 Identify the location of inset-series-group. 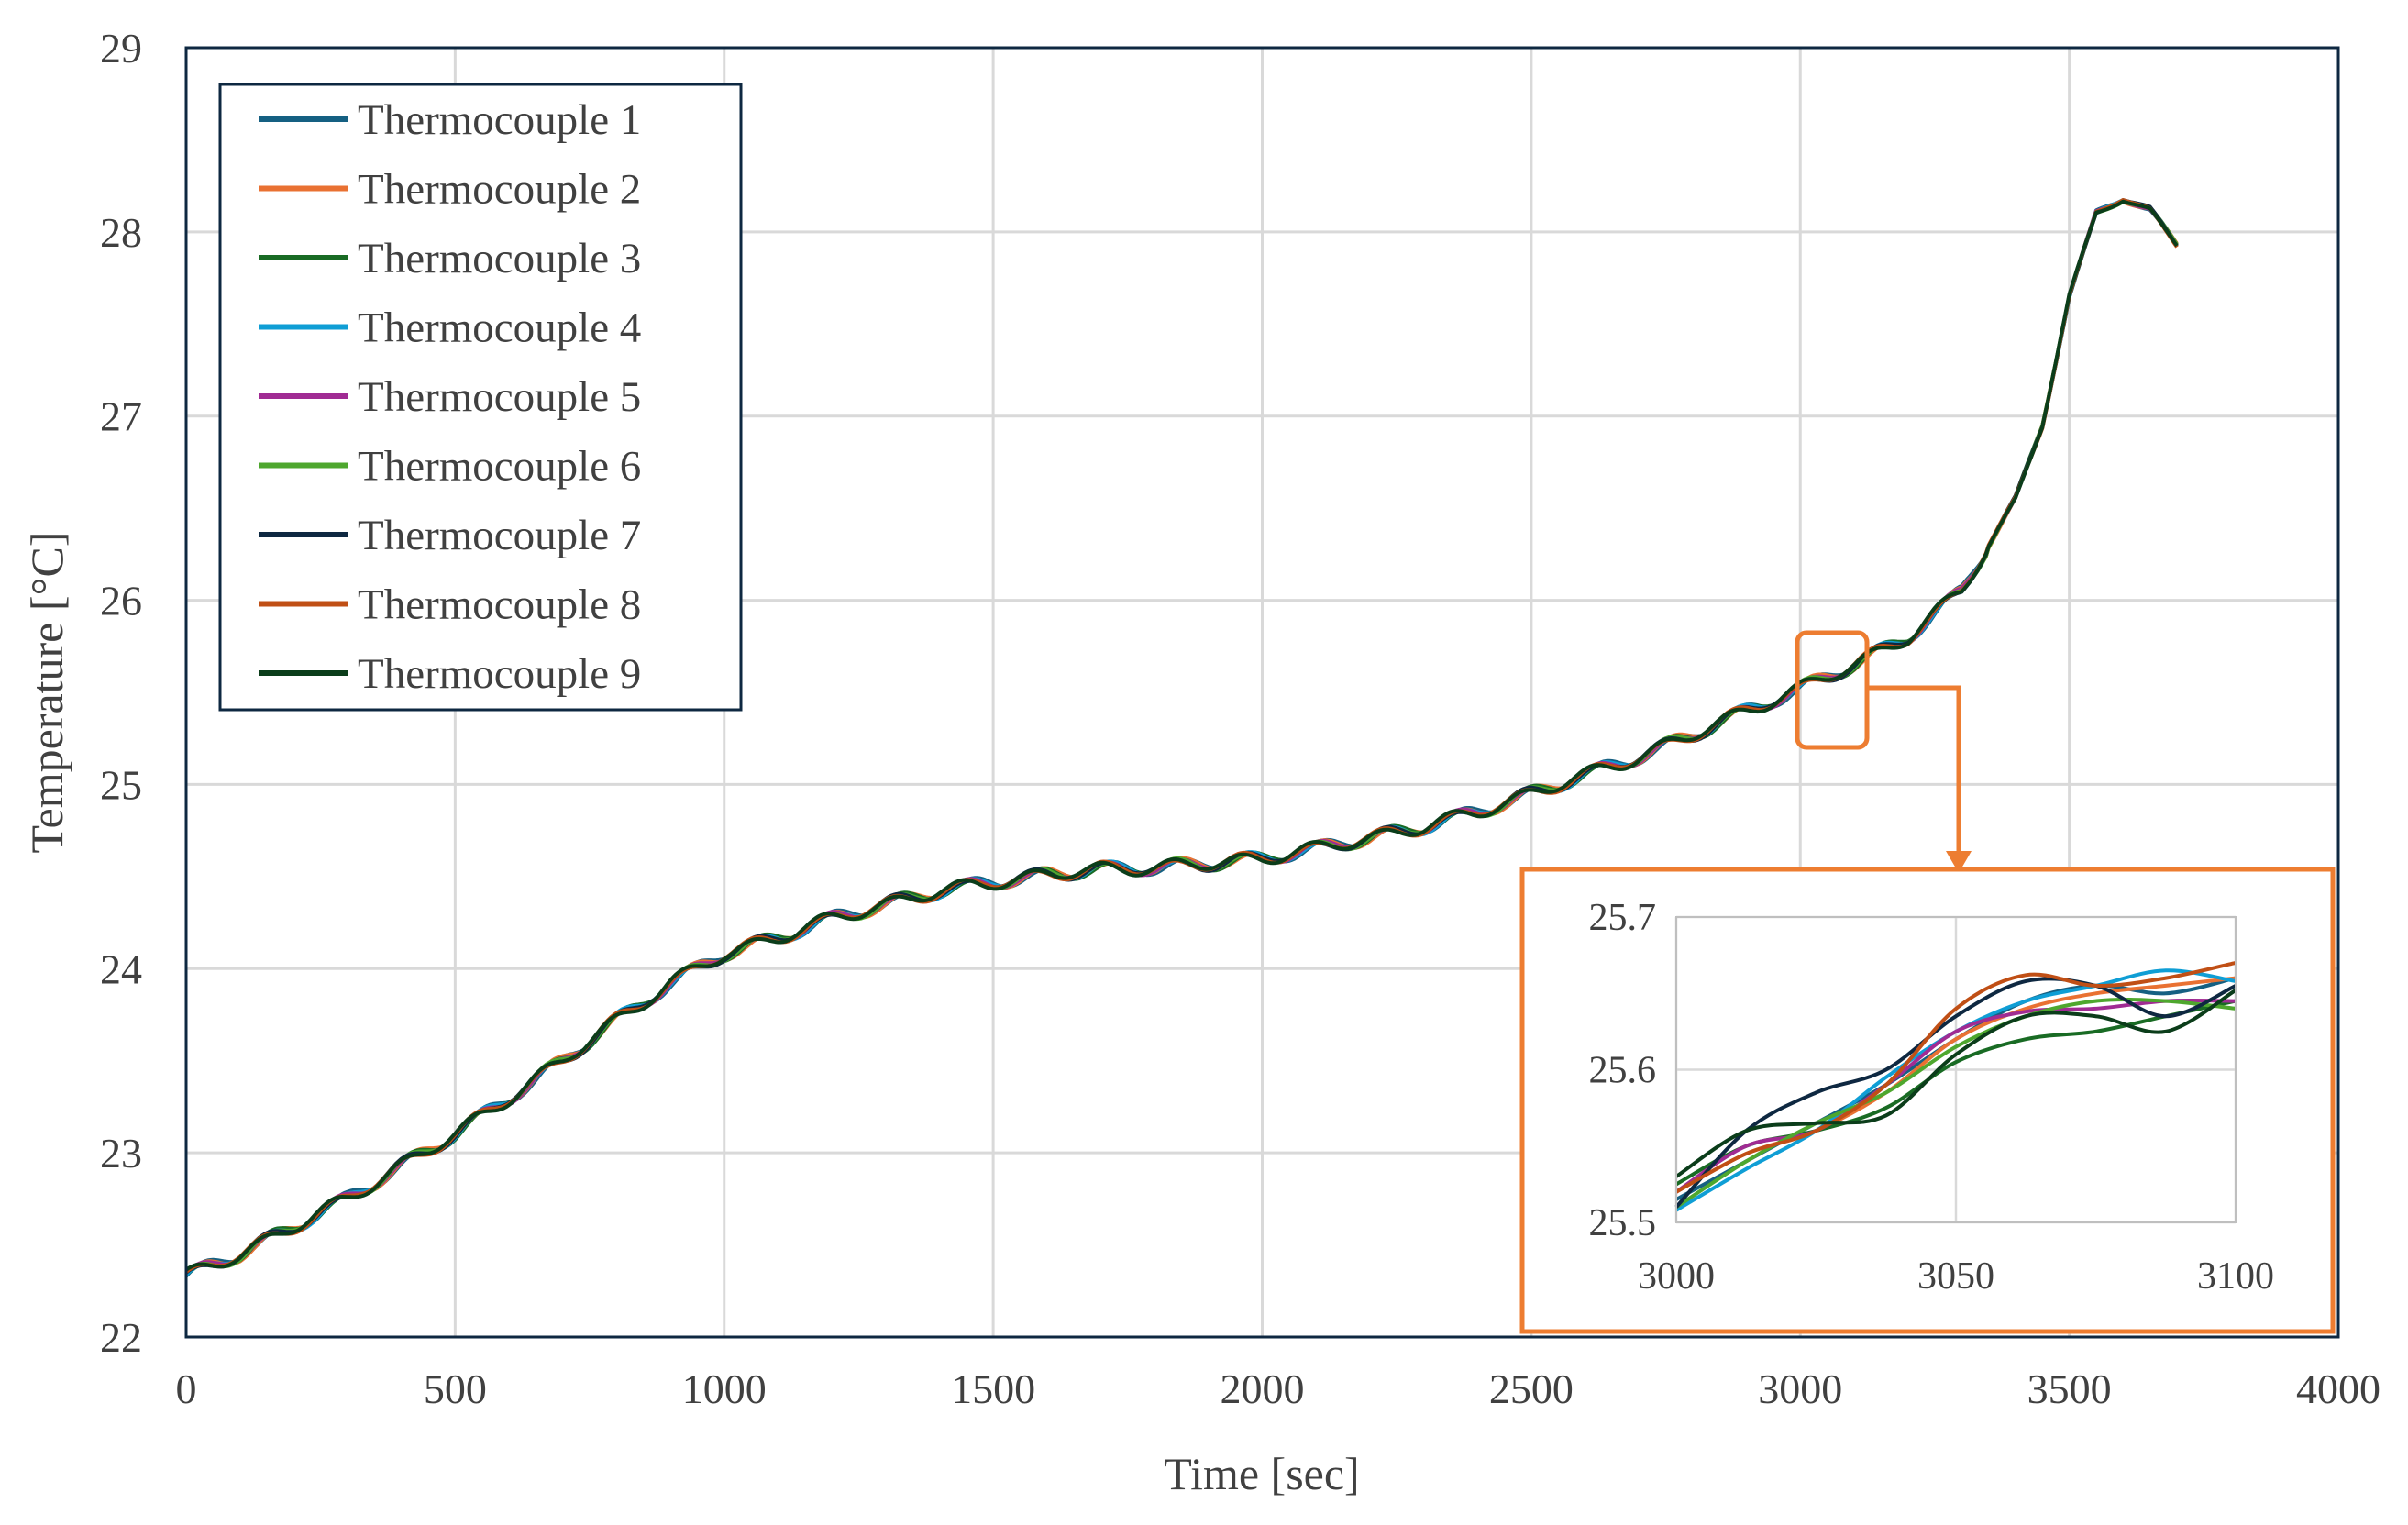
(1955, 1086).